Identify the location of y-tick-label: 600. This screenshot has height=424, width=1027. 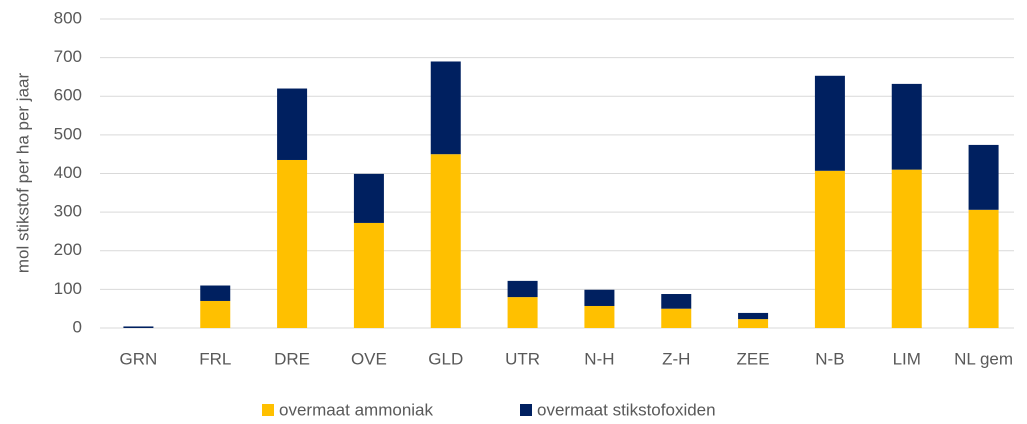
(68, 95).